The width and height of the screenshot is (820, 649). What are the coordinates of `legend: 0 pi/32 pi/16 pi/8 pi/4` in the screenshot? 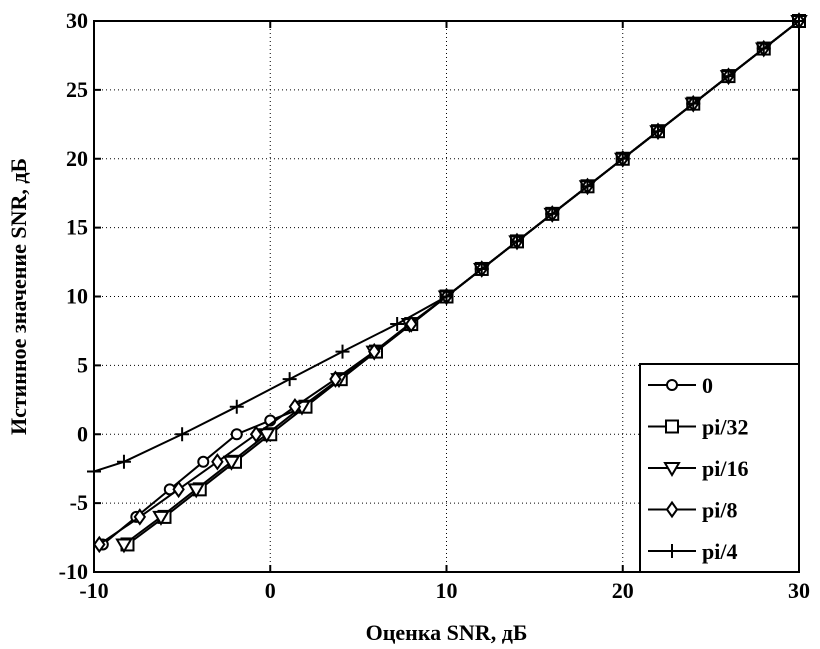 It's located at (719, 468).